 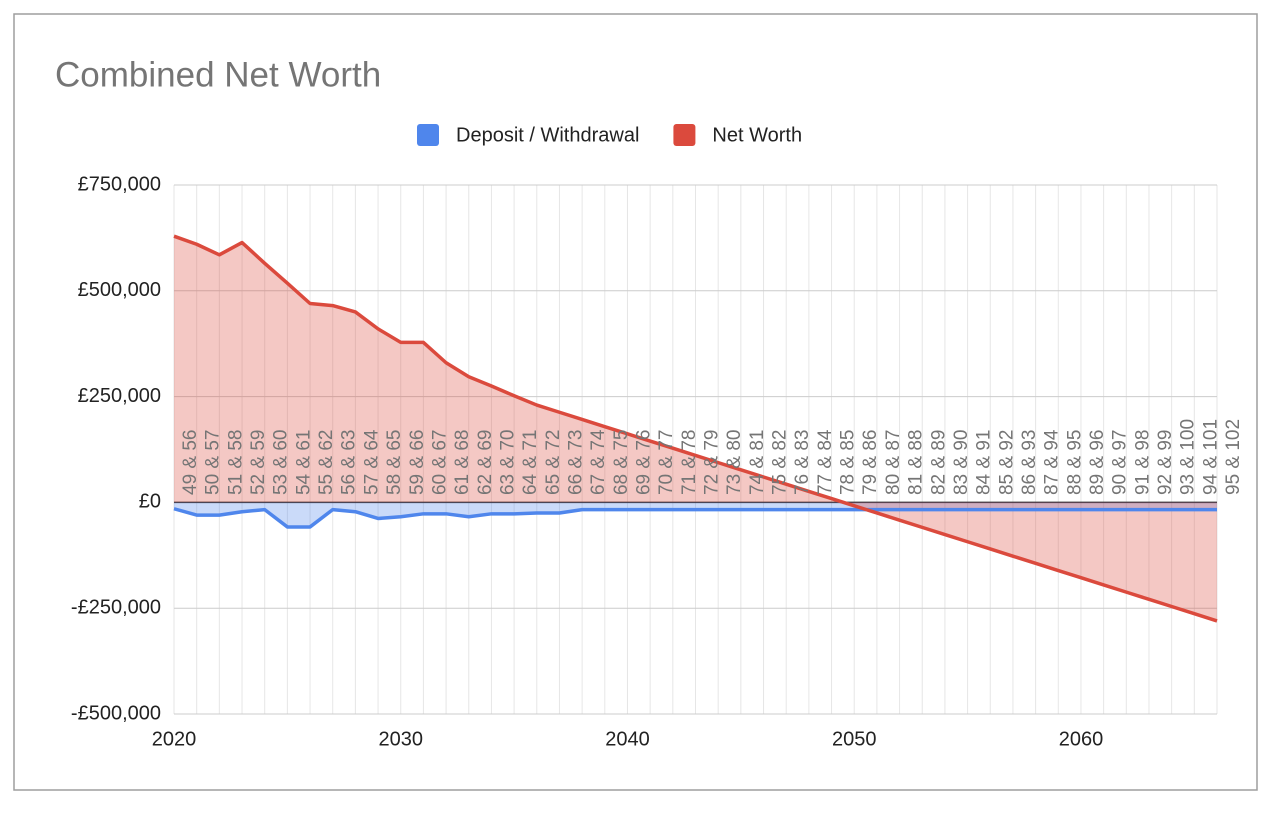 I want to click on point-label: 54 & 61, so click(x=303, y=463).